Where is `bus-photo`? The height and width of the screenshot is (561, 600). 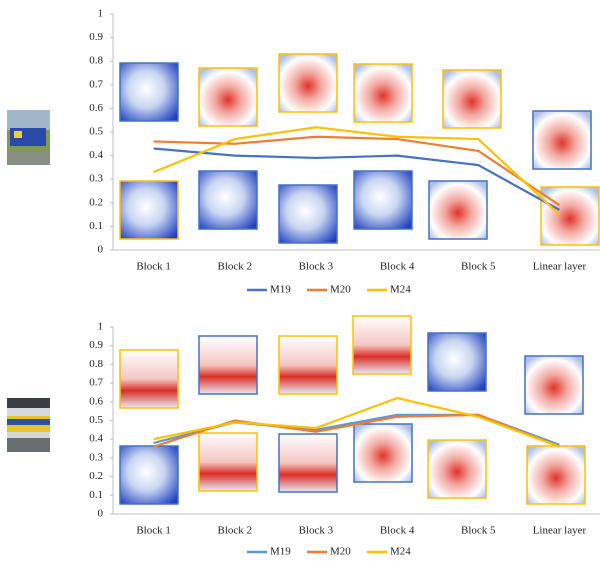
bus-photo is located at coordinates (28, 137).